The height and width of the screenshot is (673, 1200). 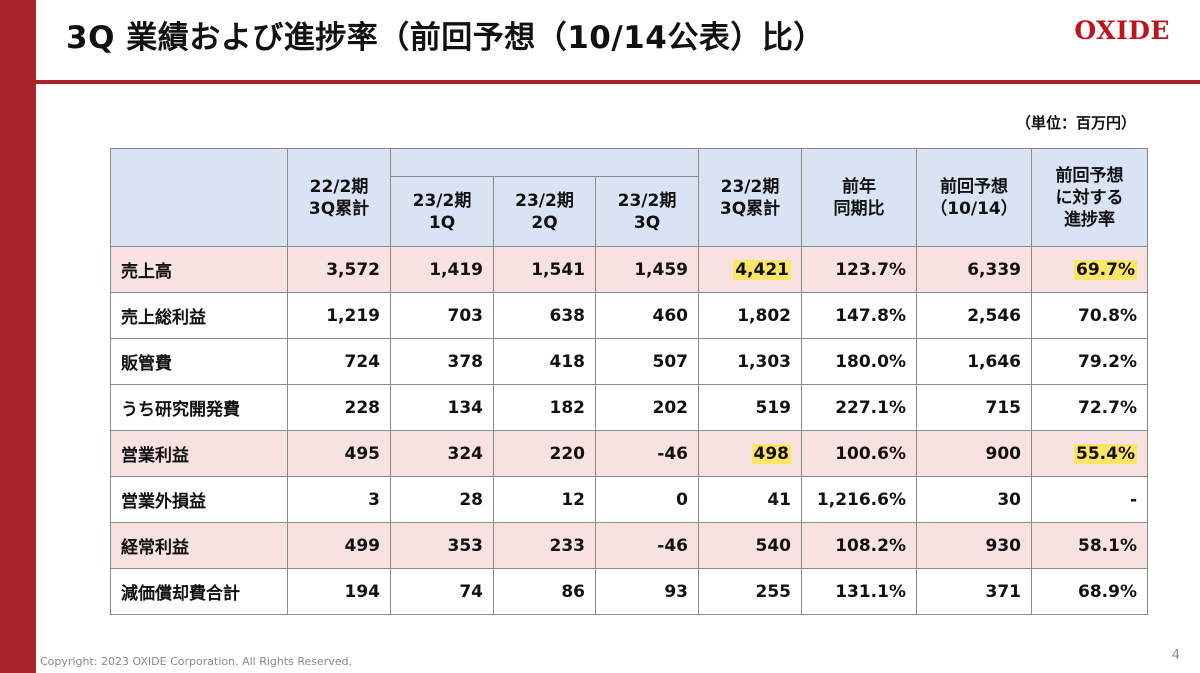 What do you see at coordinates (647, 315) in the screenshot?
I see `cell-q3: 460` at bounding box center [647, 315].